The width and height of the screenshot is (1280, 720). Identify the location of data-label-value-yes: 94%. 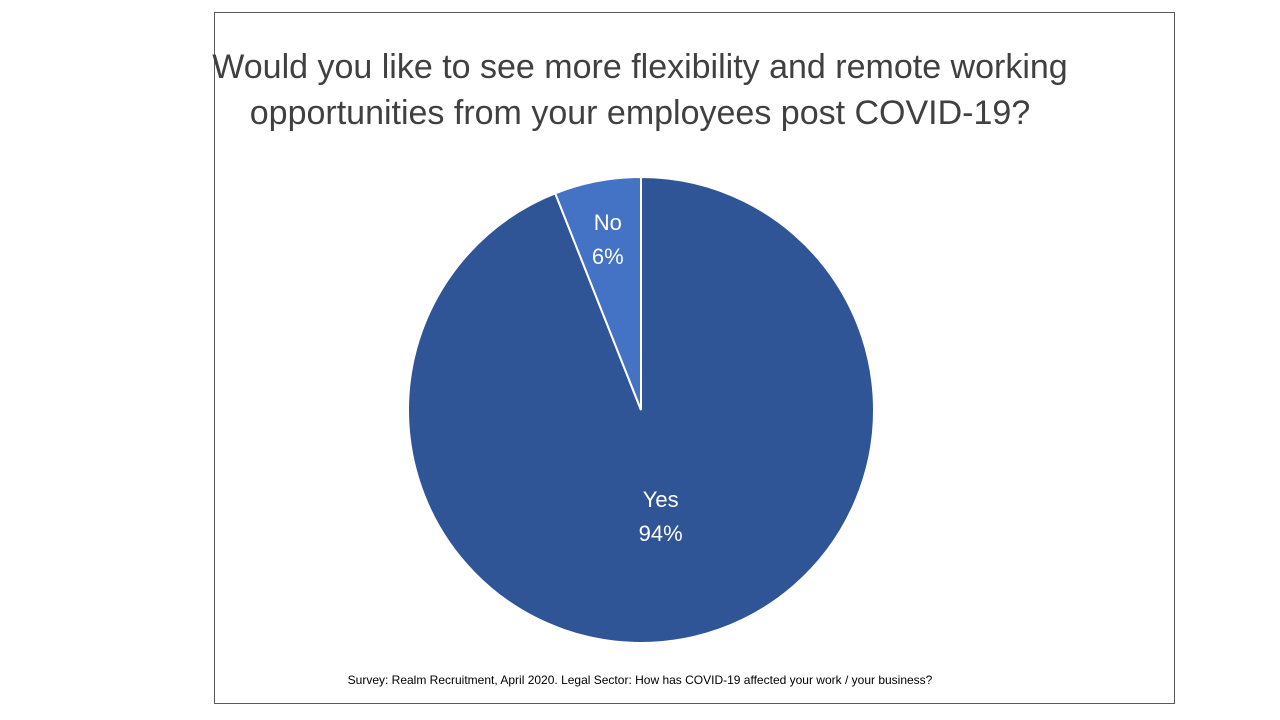
(661, 533).